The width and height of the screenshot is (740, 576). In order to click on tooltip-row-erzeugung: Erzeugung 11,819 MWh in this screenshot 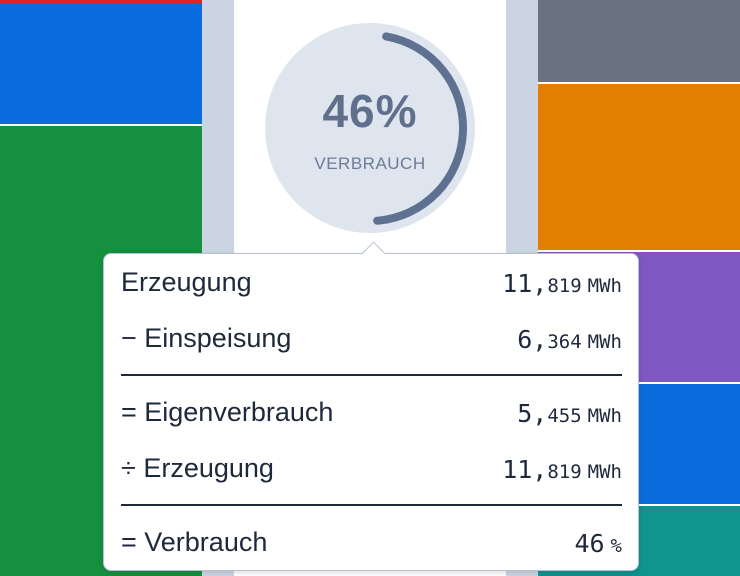, I will do `click(371, 284)`.